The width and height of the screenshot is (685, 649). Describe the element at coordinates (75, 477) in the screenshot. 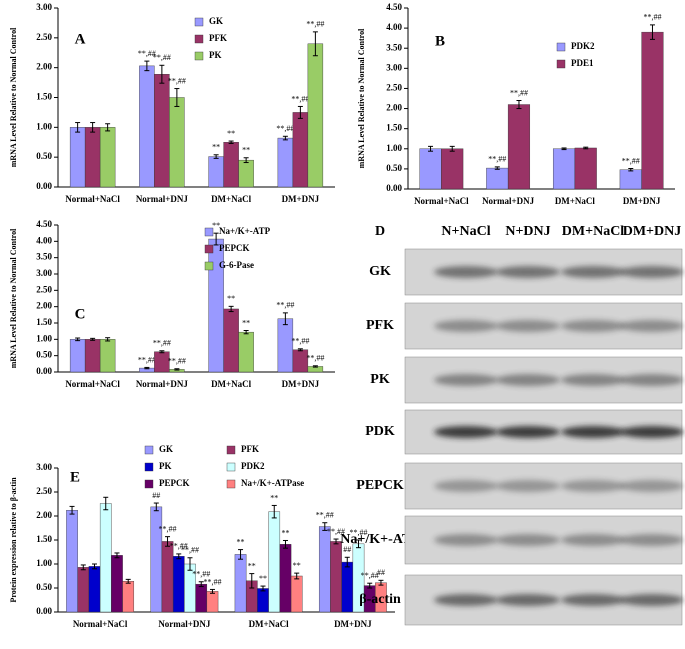

I see `panel-title: E` at that location.